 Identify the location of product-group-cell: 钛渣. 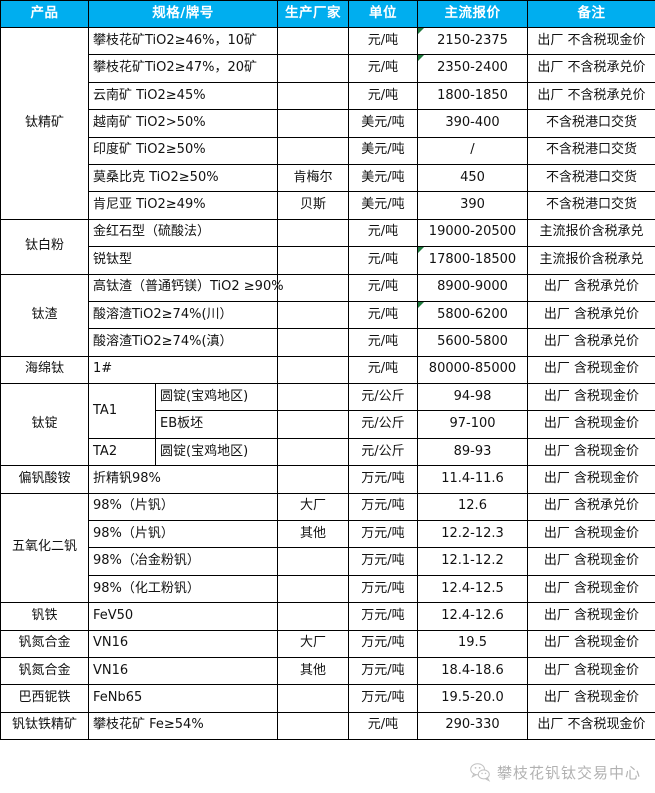
(44, 315).